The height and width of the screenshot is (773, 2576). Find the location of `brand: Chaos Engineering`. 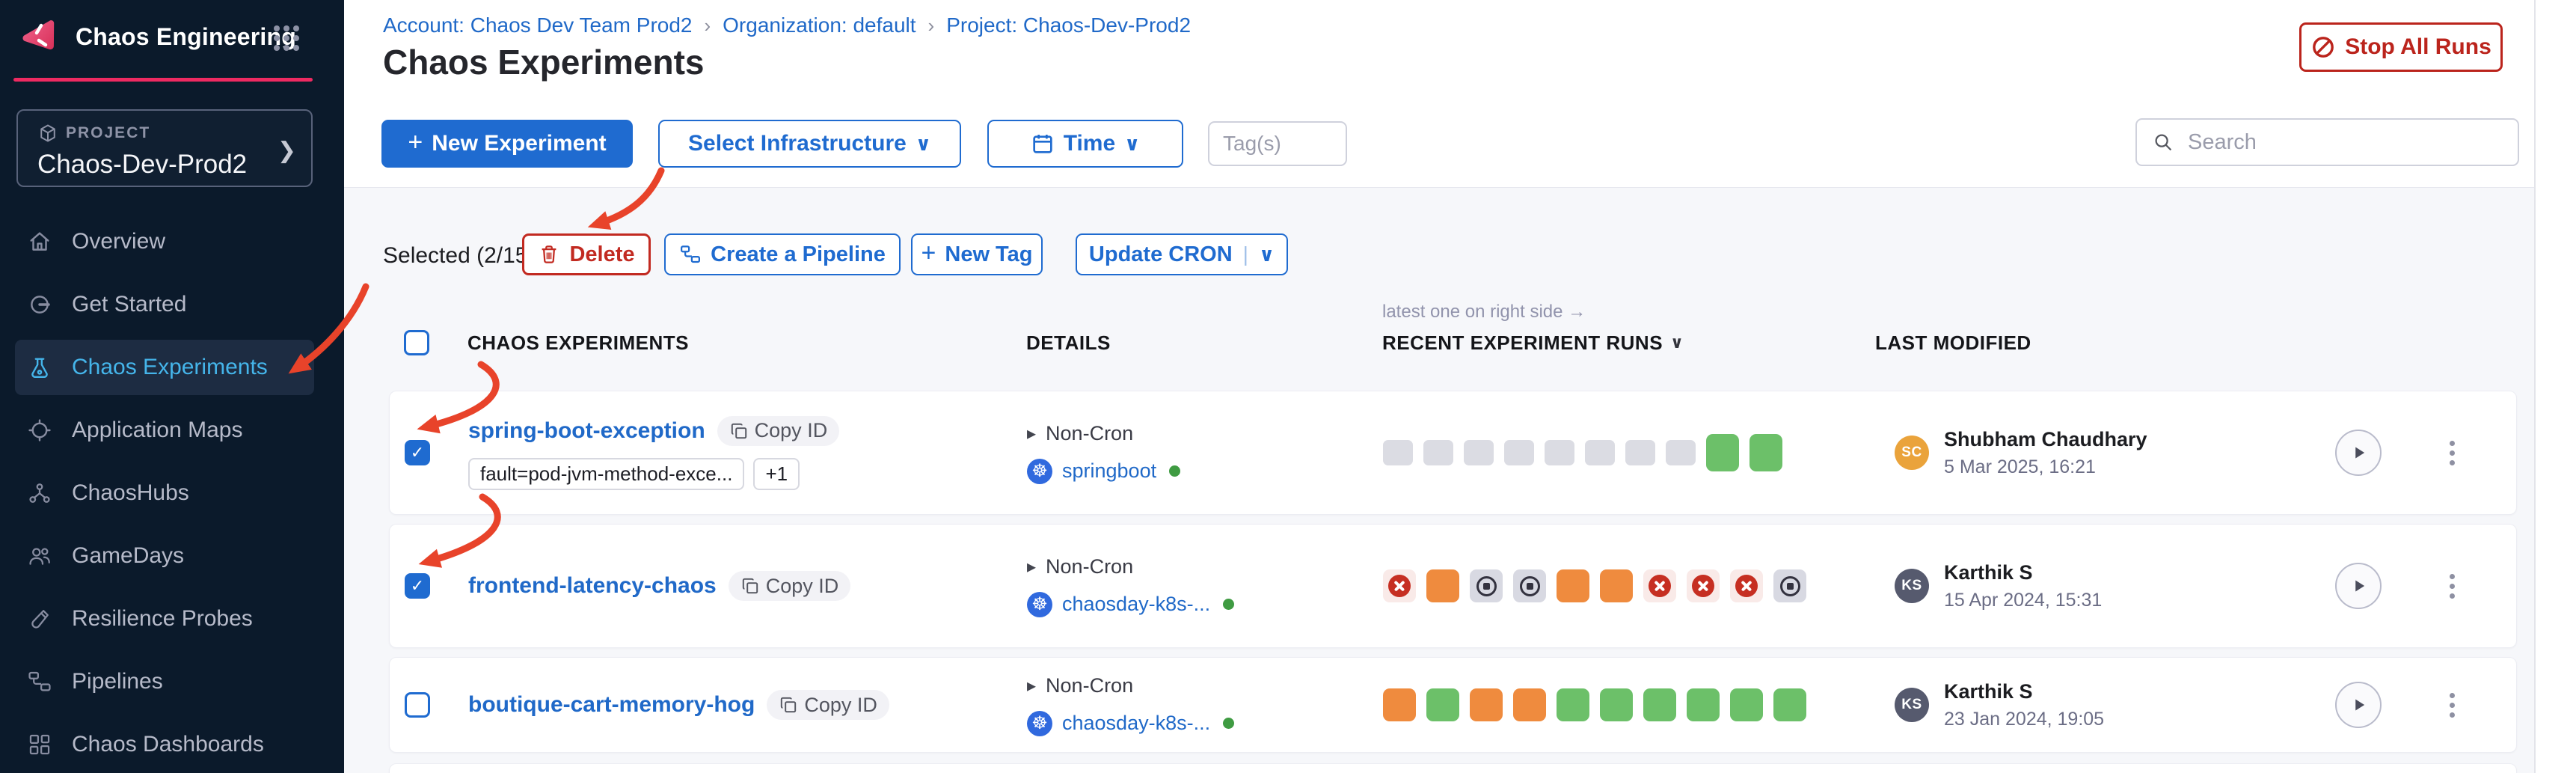

brand: Chaos Engineering is located at coordinates (157, 36).